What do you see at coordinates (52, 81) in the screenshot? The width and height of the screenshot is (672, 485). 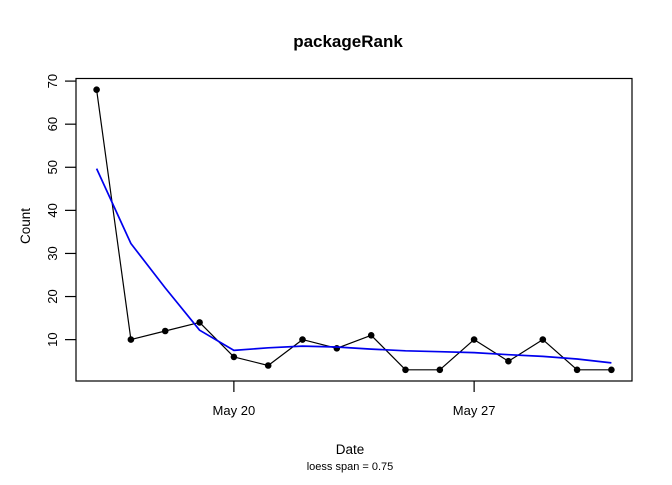 I see `y-tick-label: 70` at bounding box center [52, 81].